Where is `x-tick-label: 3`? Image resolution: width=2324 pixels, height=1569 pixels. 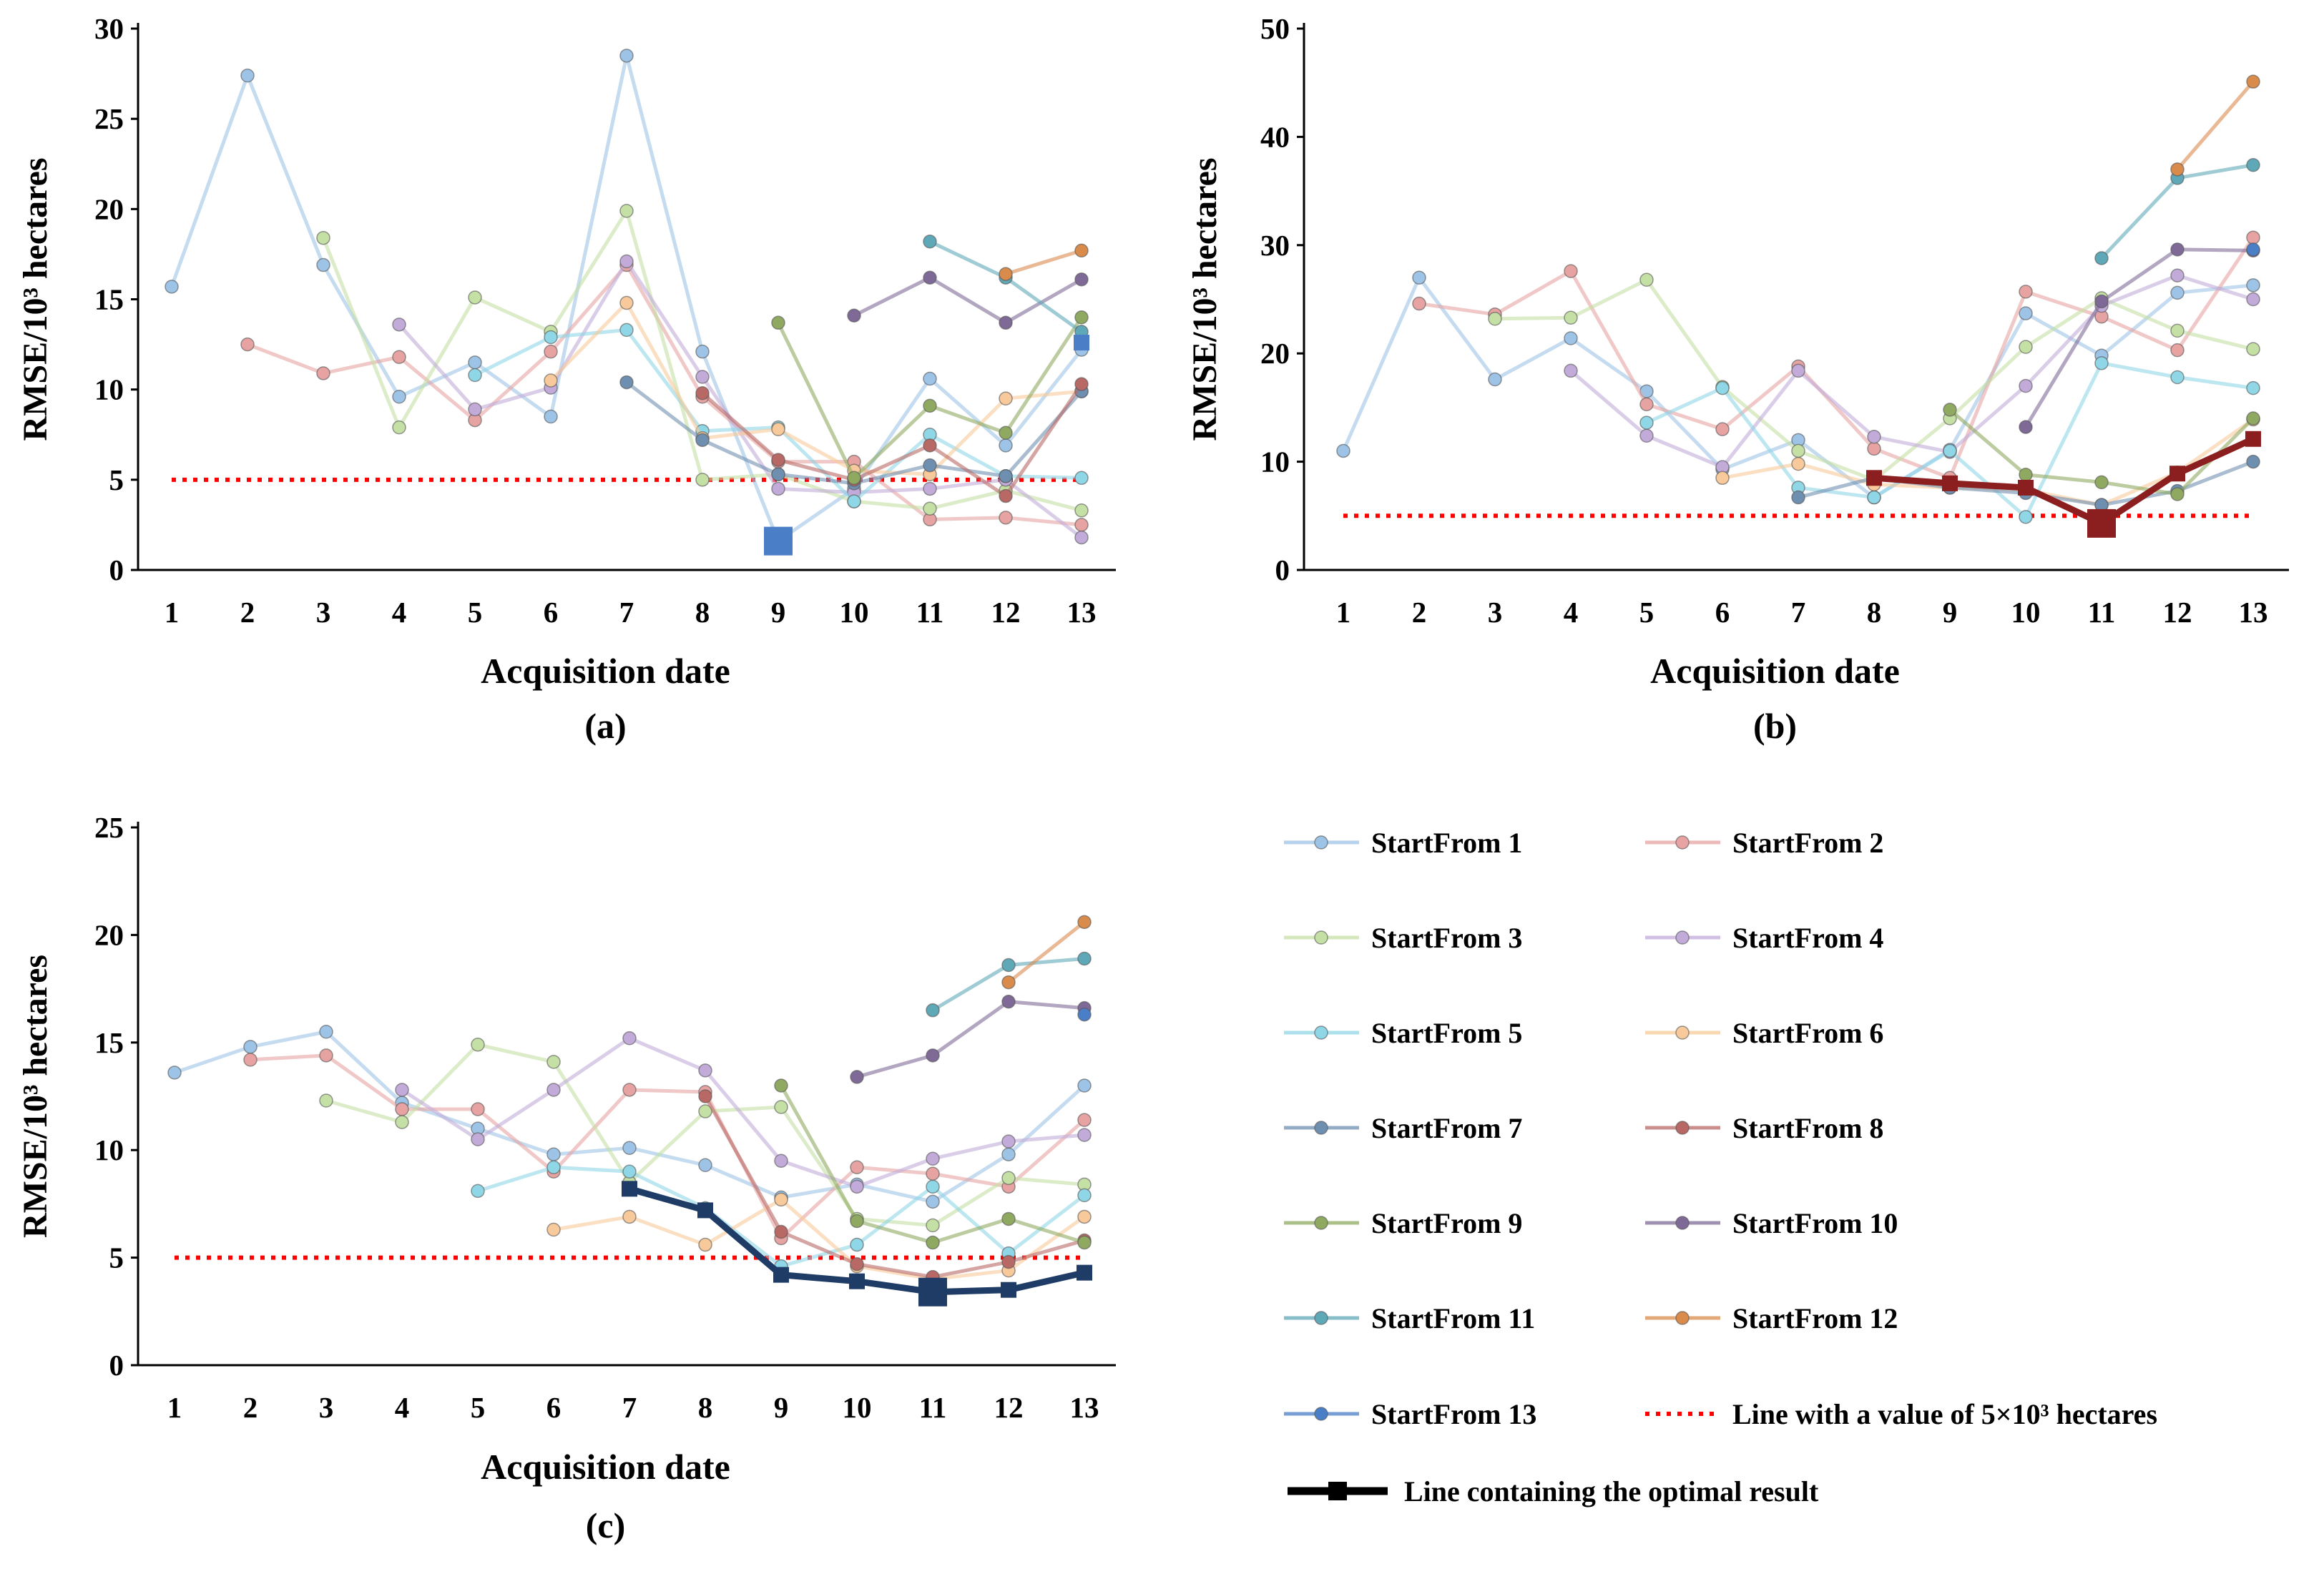
x-tick-label: 3 is located at coordinates (326, 1407).